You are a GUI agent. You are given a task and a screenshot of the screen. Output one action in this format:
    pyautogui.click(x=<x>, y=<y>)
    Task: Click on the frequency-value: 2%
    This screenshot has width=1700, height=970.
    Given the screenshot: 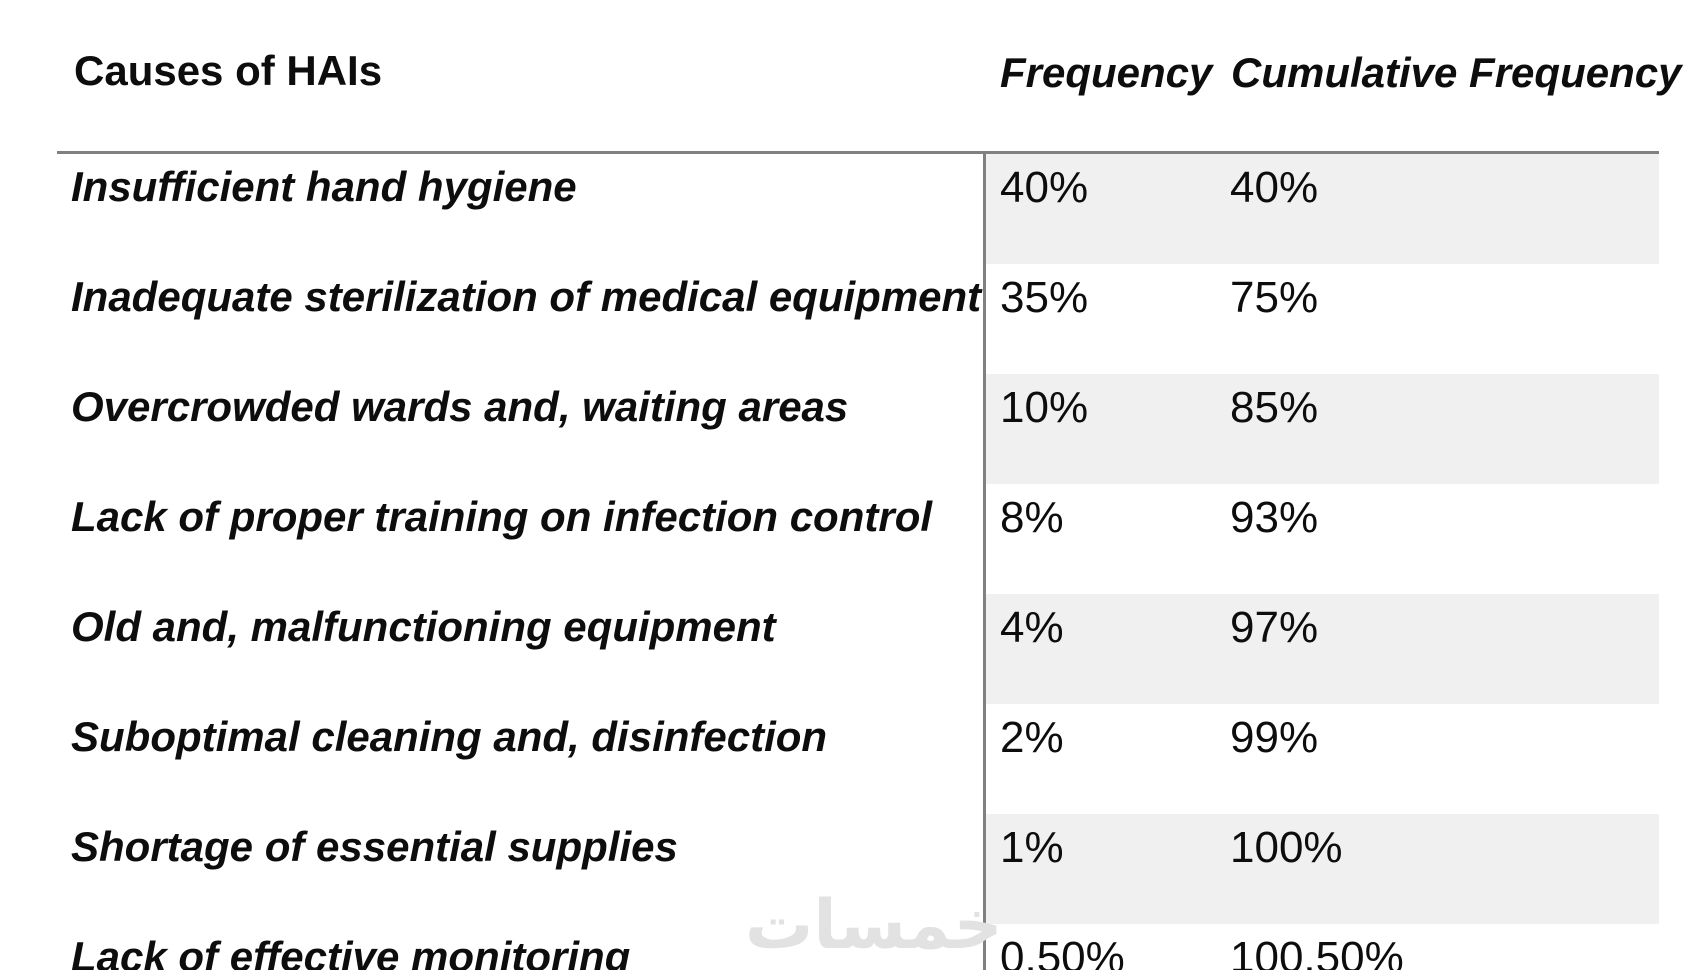 What is the action you would take?
    pyautogui.click(x=1032, y=737)
    